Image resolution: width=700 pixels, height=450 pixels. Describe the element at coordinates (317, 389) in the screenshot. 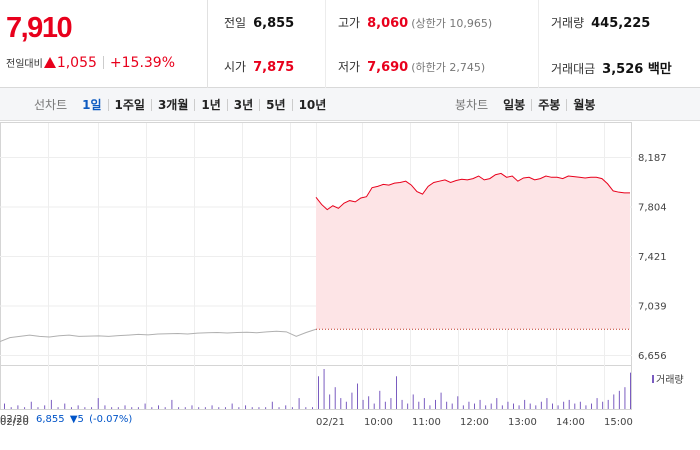

I see `volume-bars` at that location.